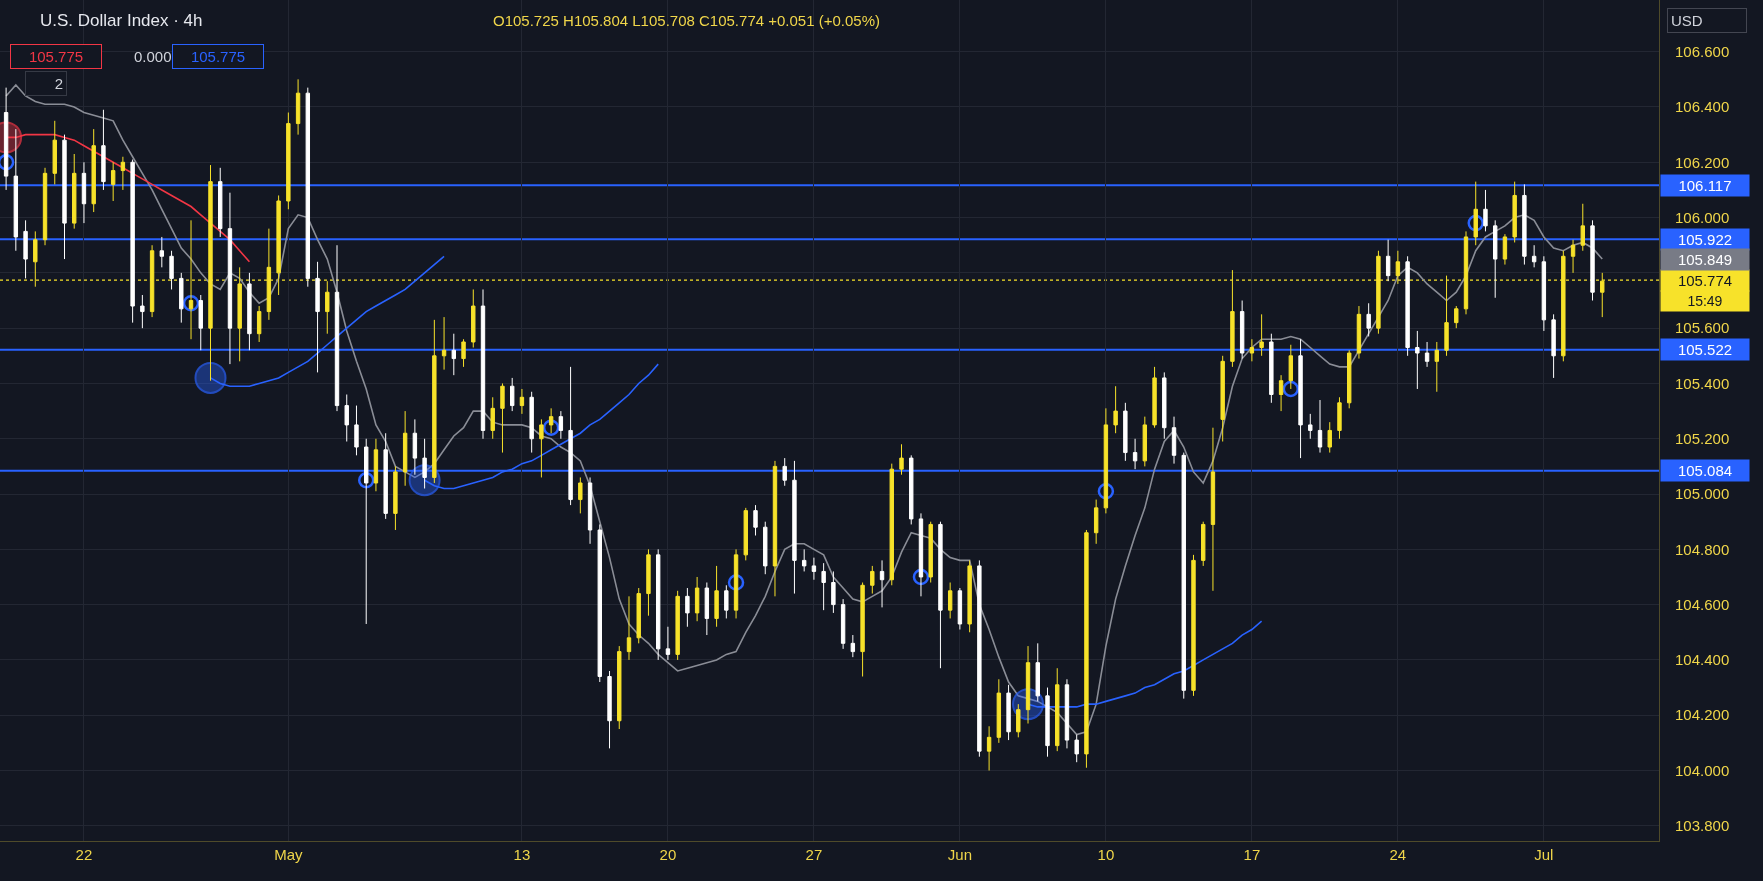 This screenshot has height=881, width=1763. What do you see at coordinates (686, 20) in the screenshot?
I see `annotation: O105.725 H105.804 L105.708 C105.774 +0.051 (+0.05%)` at bounding box center [686, 20].